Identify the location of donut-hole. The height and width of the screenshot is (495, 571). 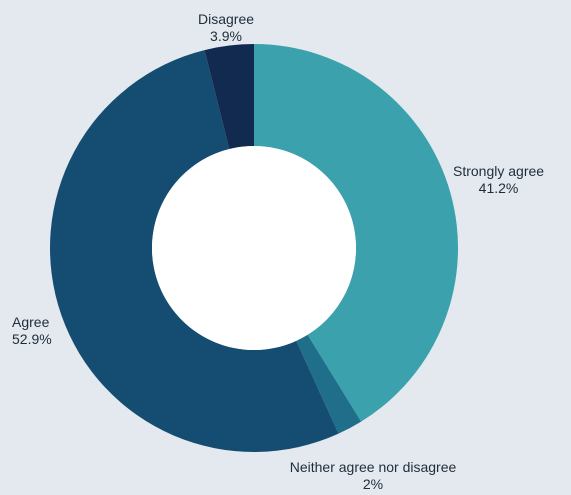
(254, 248).